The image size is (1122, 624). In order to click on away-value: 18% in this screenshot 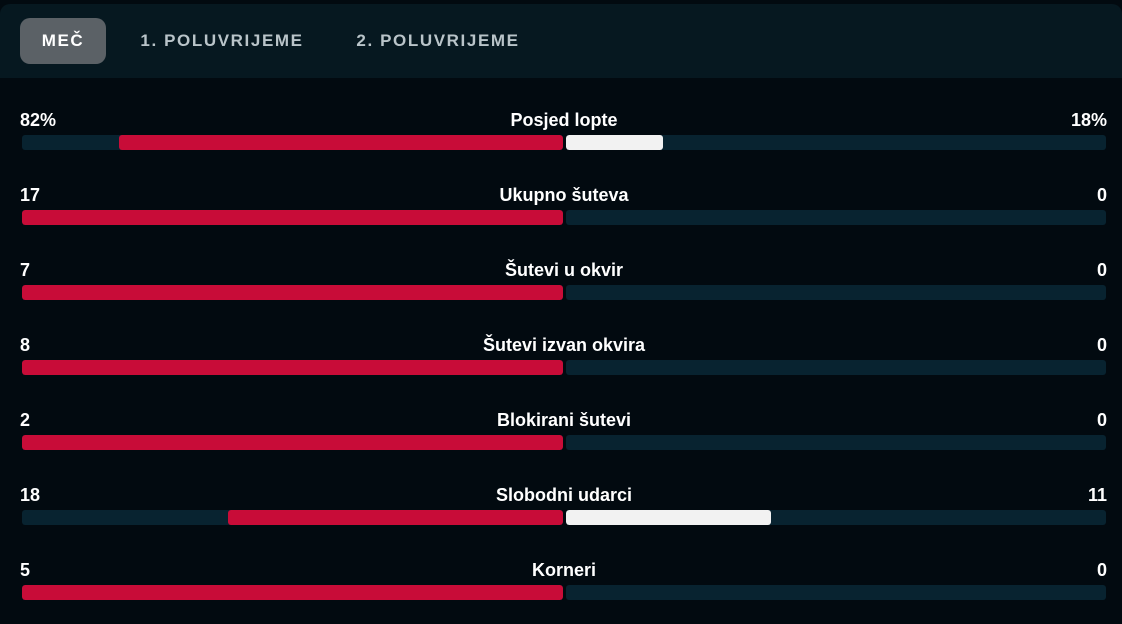, I will do `click(1088, 120)`.